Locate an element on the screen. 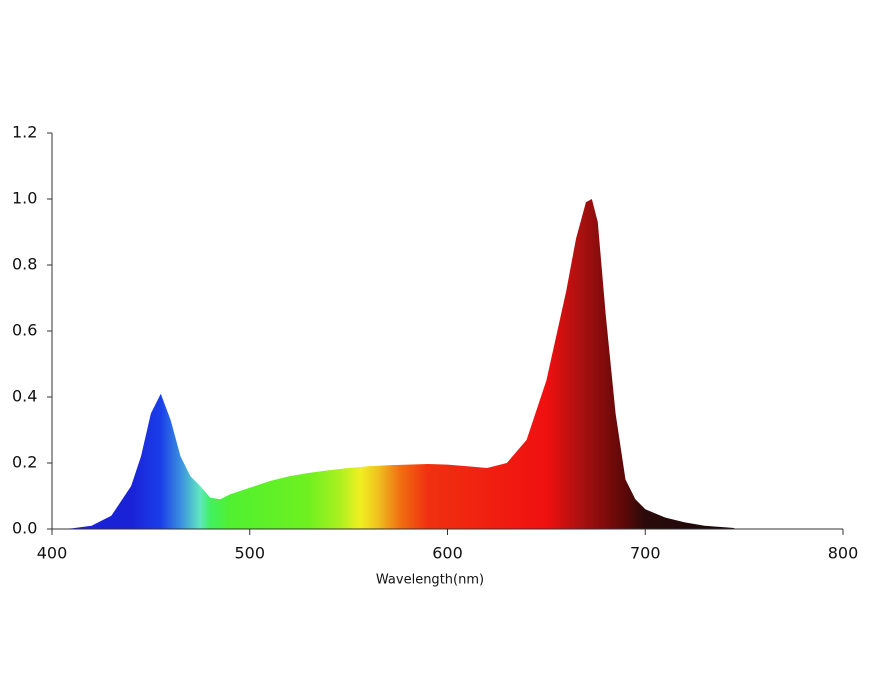  x-tick-label: 500 is located at coordinates (249, 553).